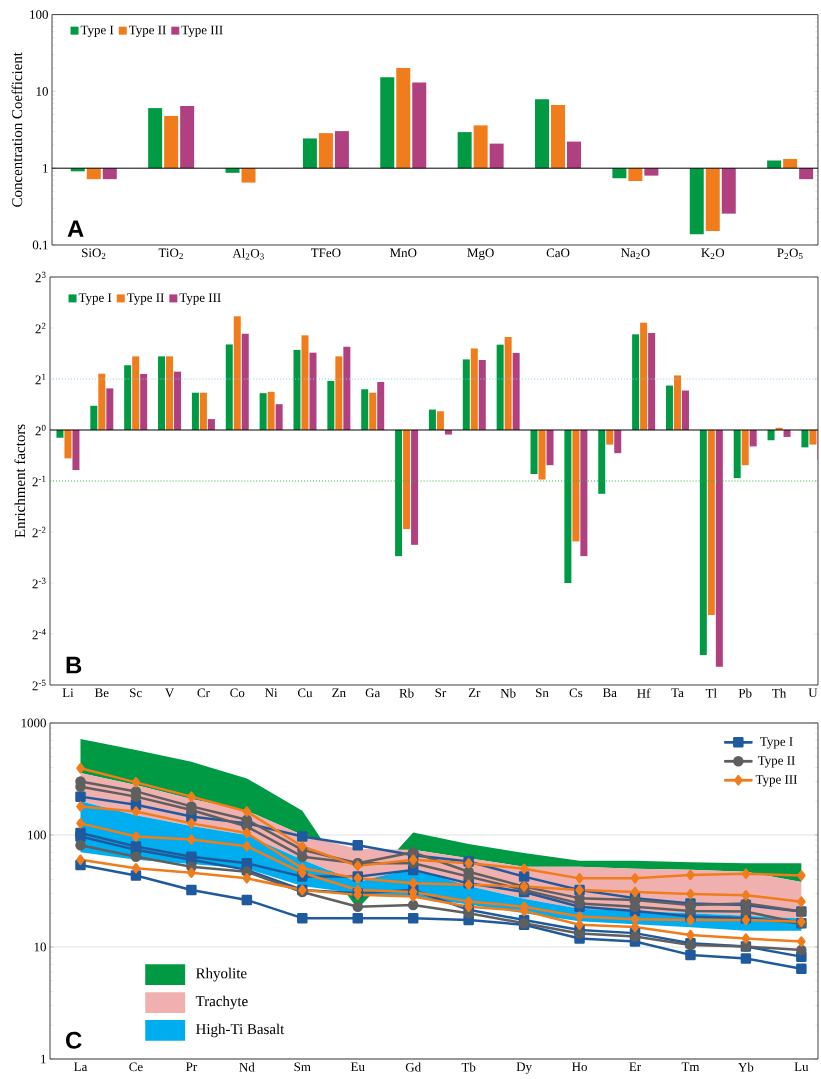 This screenshot has height=1079, width=821. What do you see at coordinates (644, 693) in the screenshot?
I see `x-tick-label: Hf` at bounding box center [644, 693].